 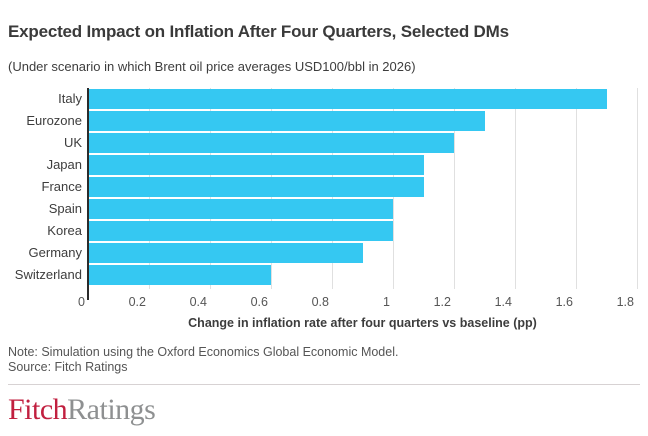 I want to click on bar-row: Spain, so click(x=324, y=209).